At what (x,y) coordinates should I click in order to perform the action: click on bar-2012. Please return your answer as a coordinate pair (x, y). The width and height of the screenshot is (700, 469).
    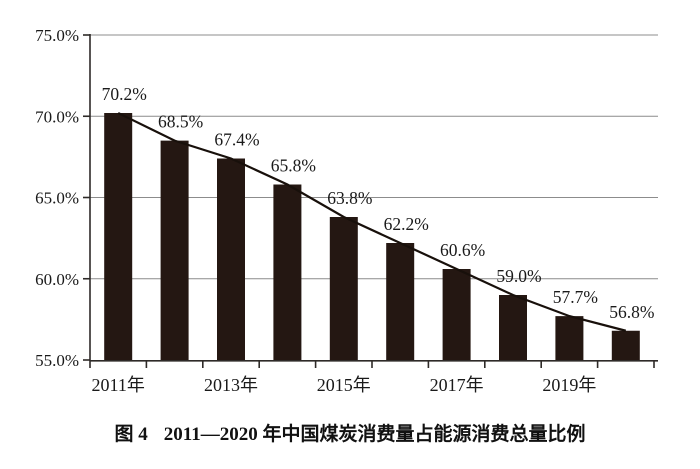
    Looking at the image, I should click on (174, 250).